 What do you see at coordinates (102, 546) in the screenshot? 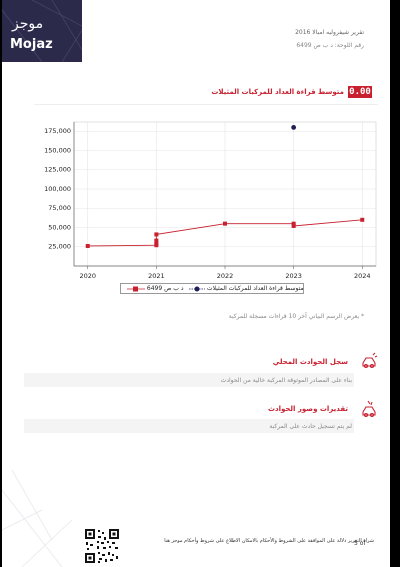
I see `qr-code` at bounding box center [102, 546].